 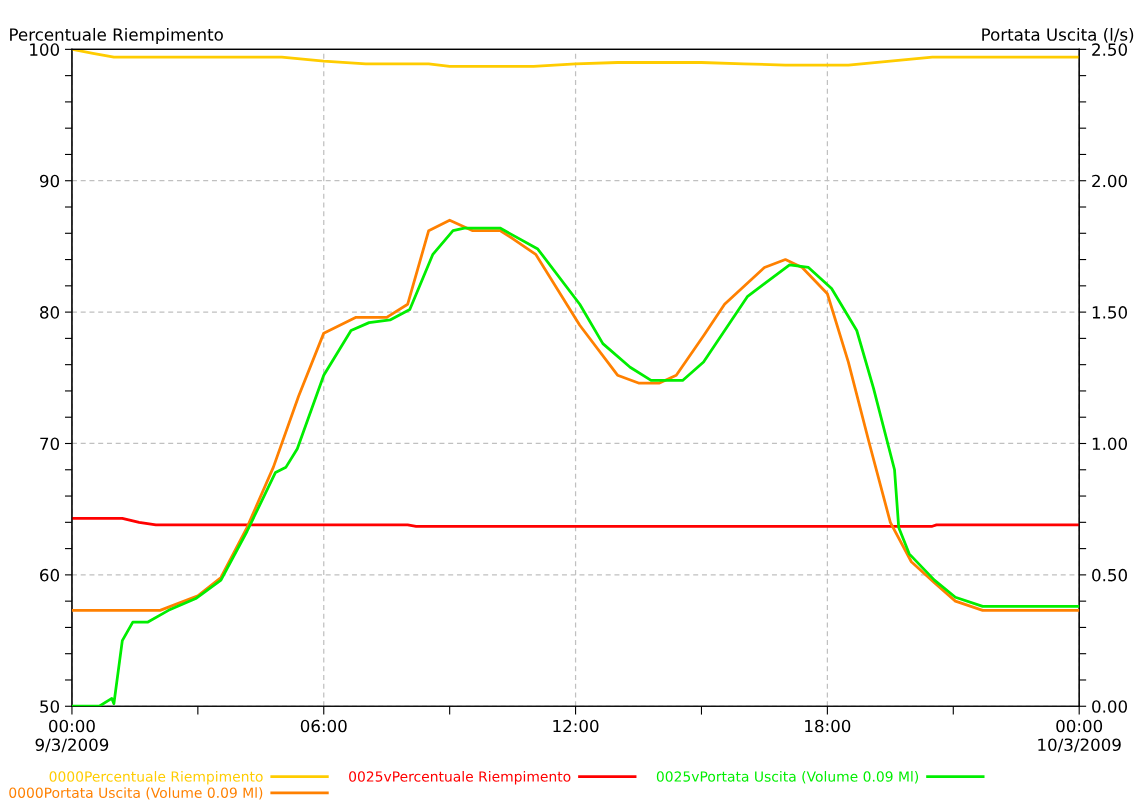 I want to click on x-tick-label: 12:00, so click(x=576, y=726).